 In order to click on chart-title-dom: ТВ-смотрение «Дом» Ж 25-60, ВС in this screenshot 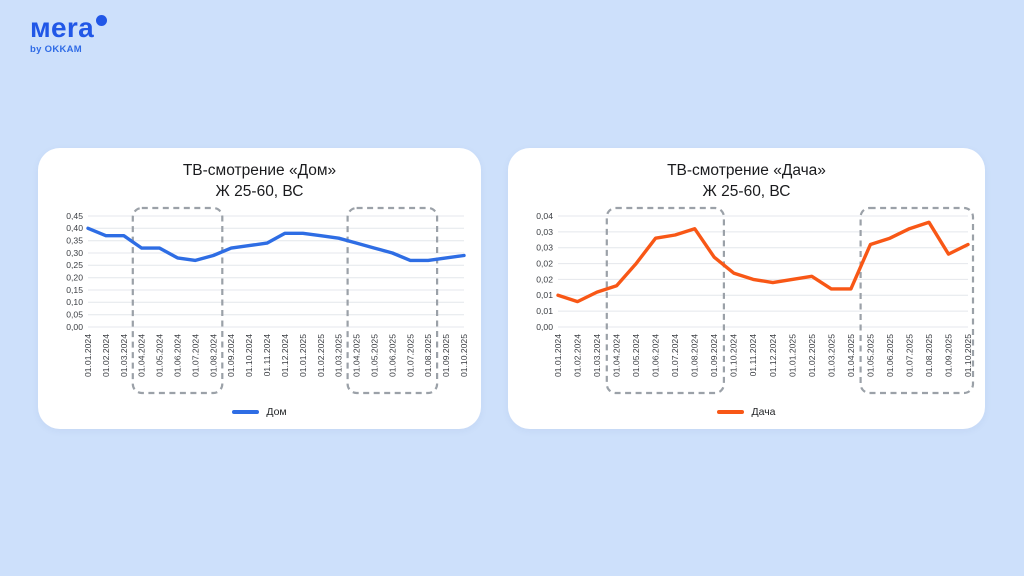, I will do `click(259, 182)`.